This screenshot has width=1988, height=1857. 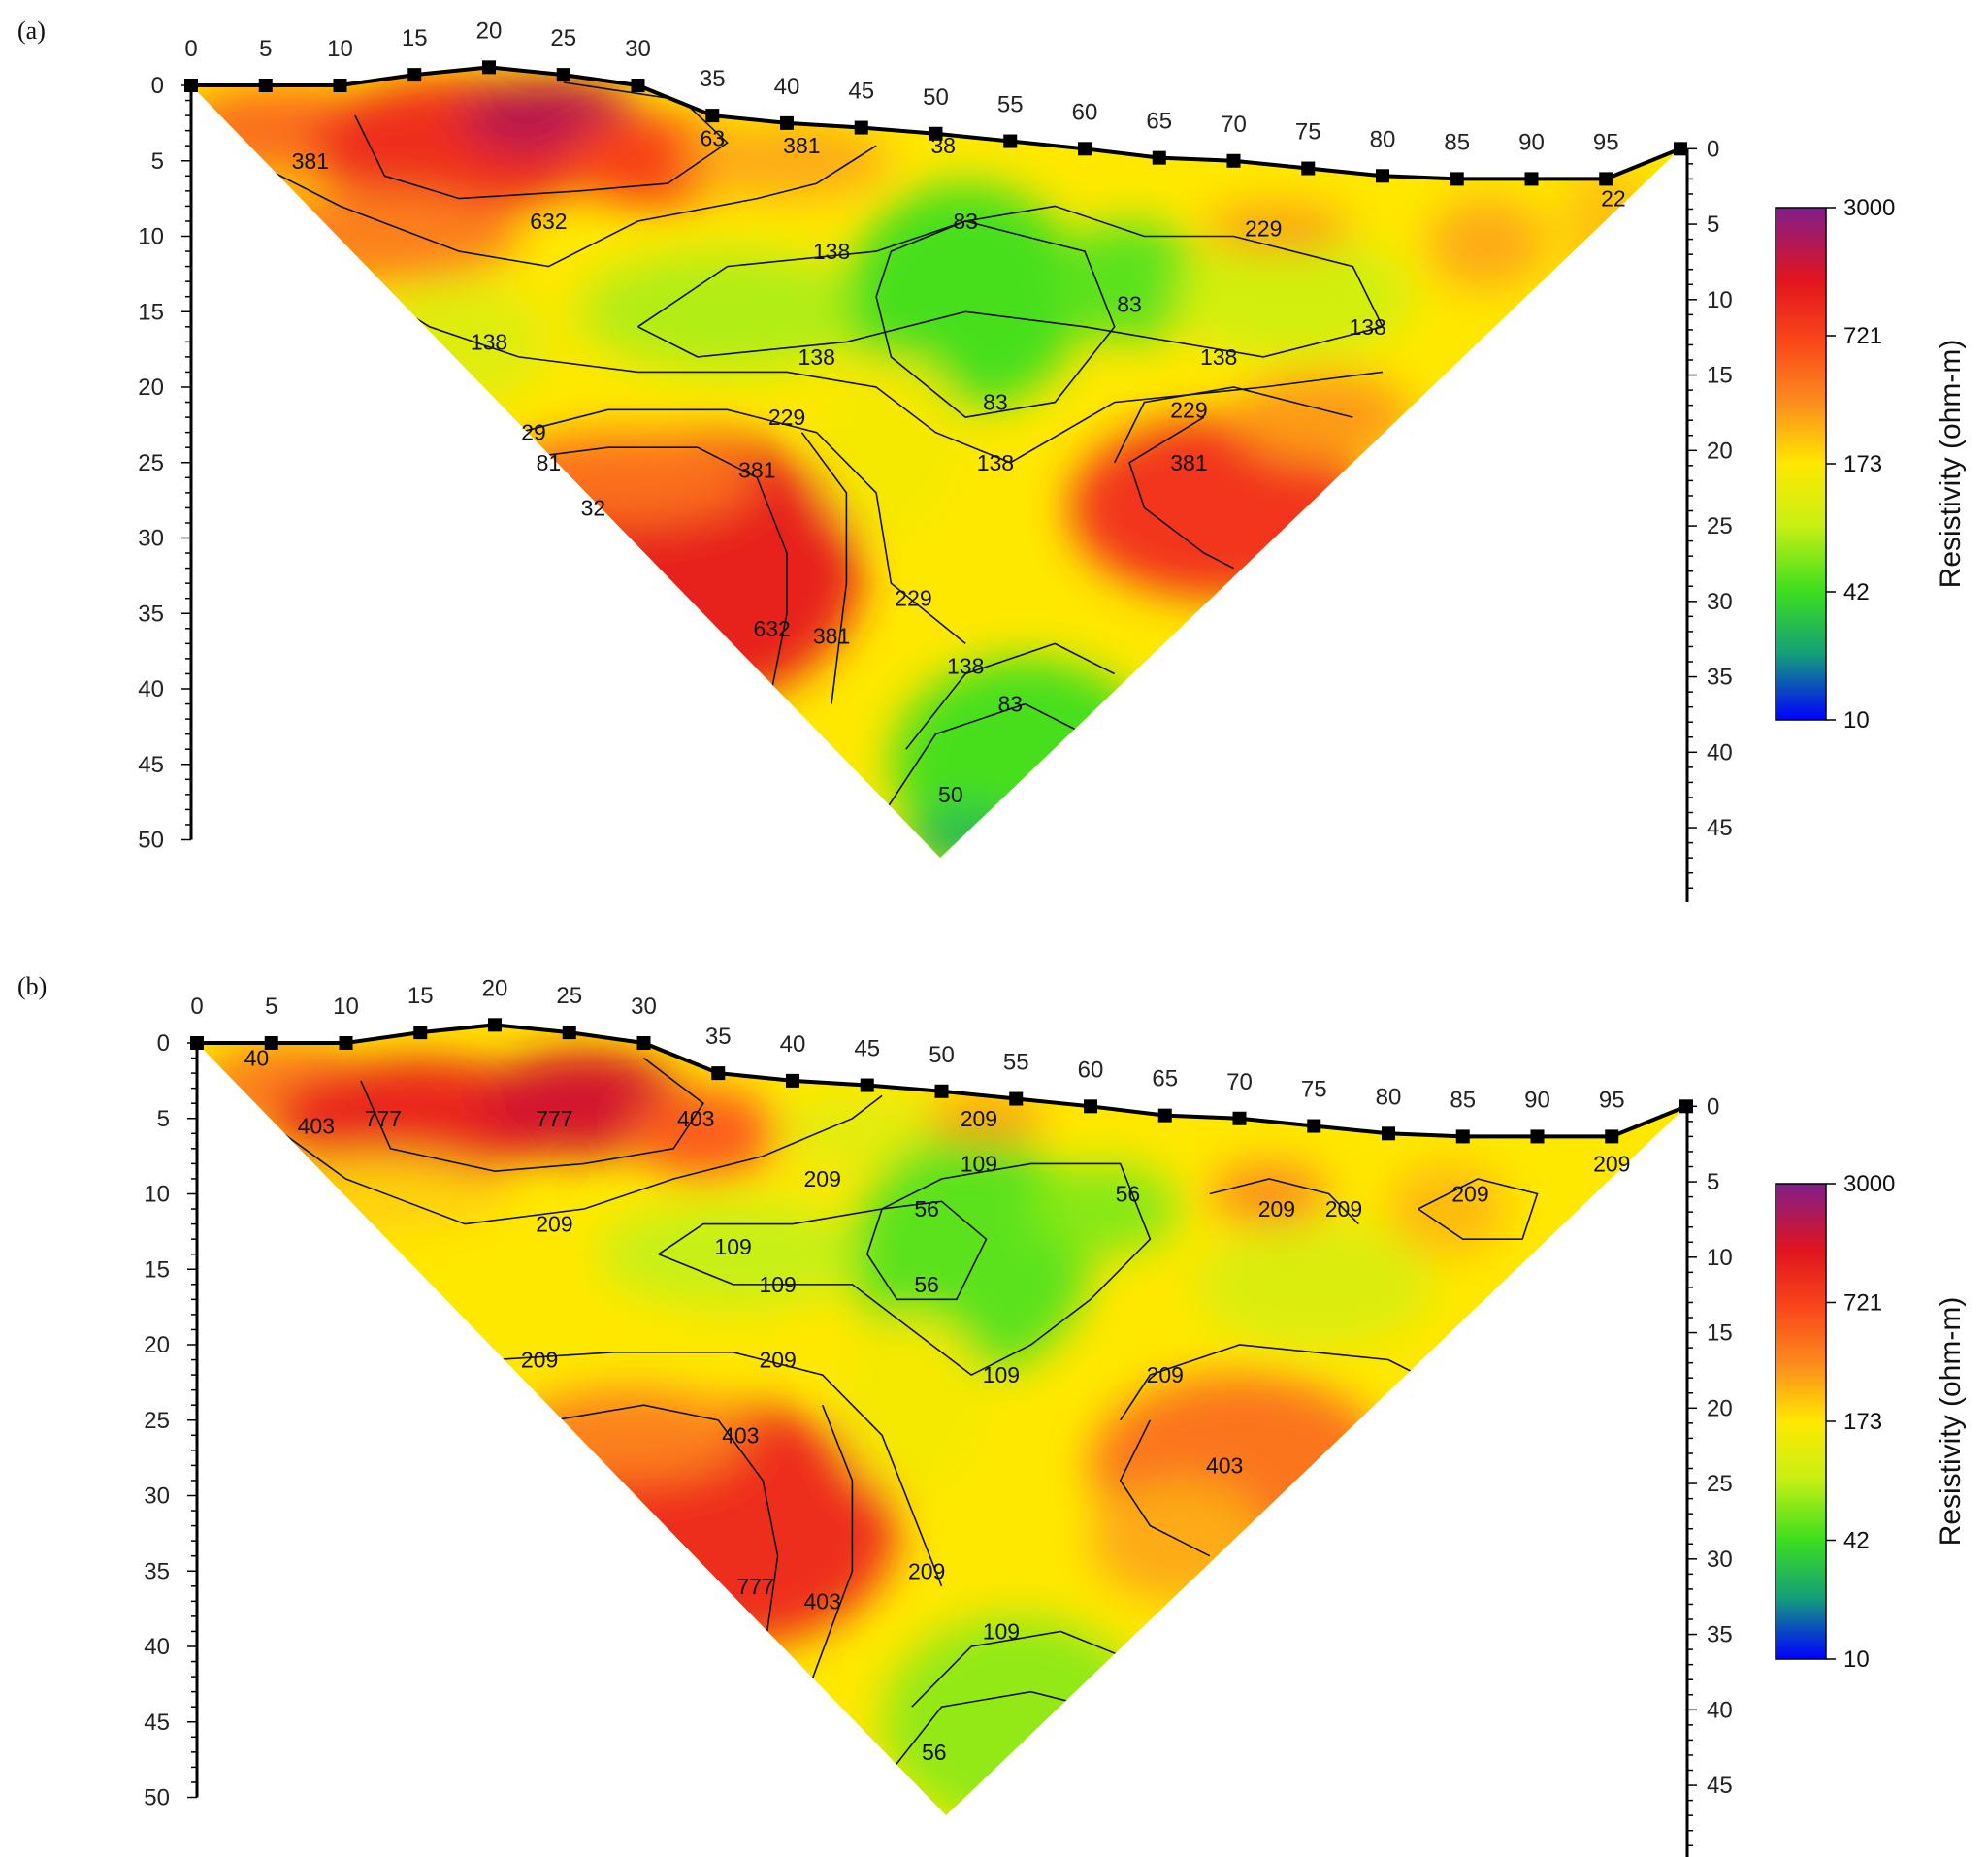 What do you see at coordinates (548, 222) in the screenshot?
I see `contour-label: 632` at bounding box center [548, 222].